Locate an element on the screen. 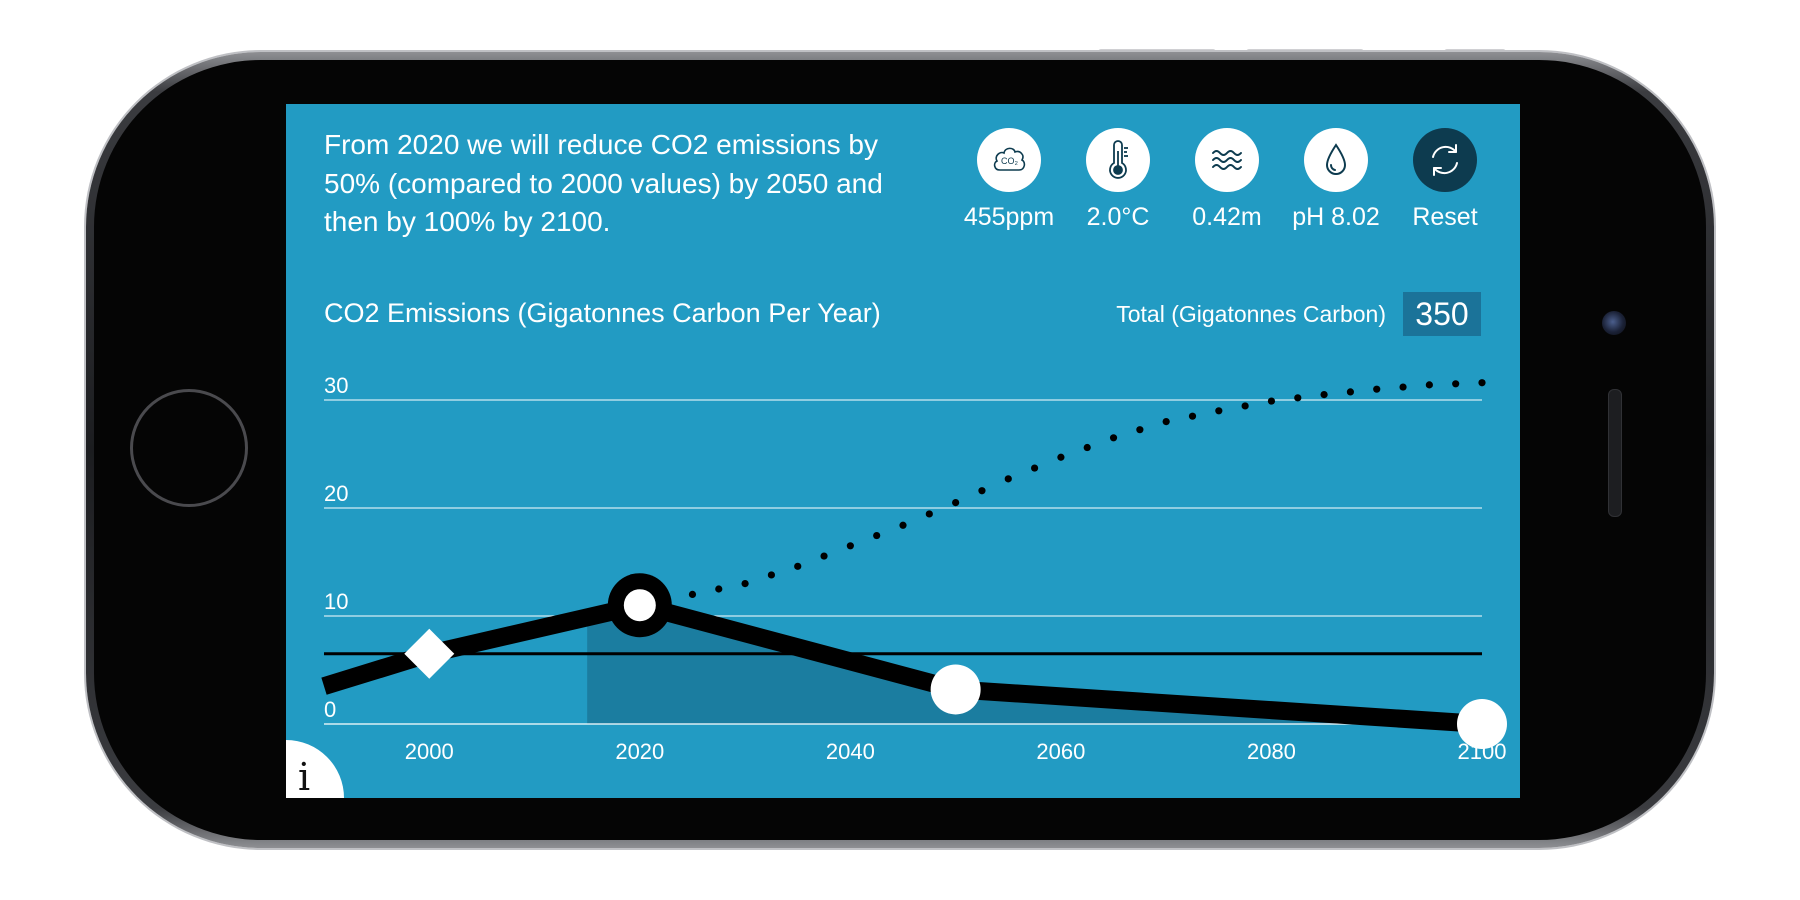  water-drop-icon is located at coordinates (1336, 160).